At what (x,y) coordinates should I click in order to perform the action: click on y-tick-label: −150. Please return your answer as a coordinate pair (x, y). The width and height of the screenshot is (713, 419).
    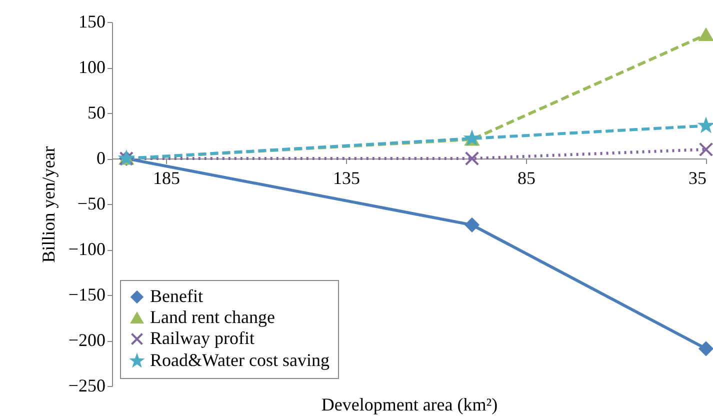
    Looking at the image, I should click on (87, 294).